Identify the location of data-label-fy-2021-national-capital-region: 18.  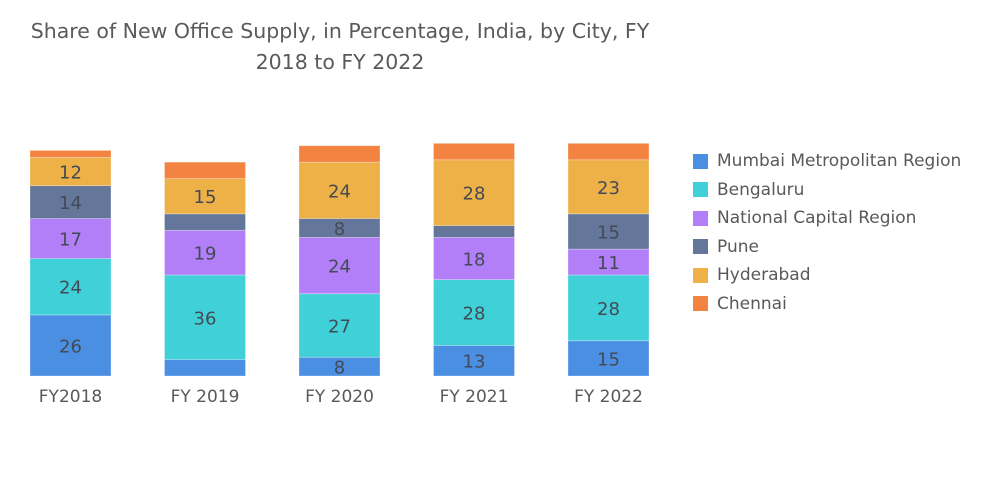
(474, 260).